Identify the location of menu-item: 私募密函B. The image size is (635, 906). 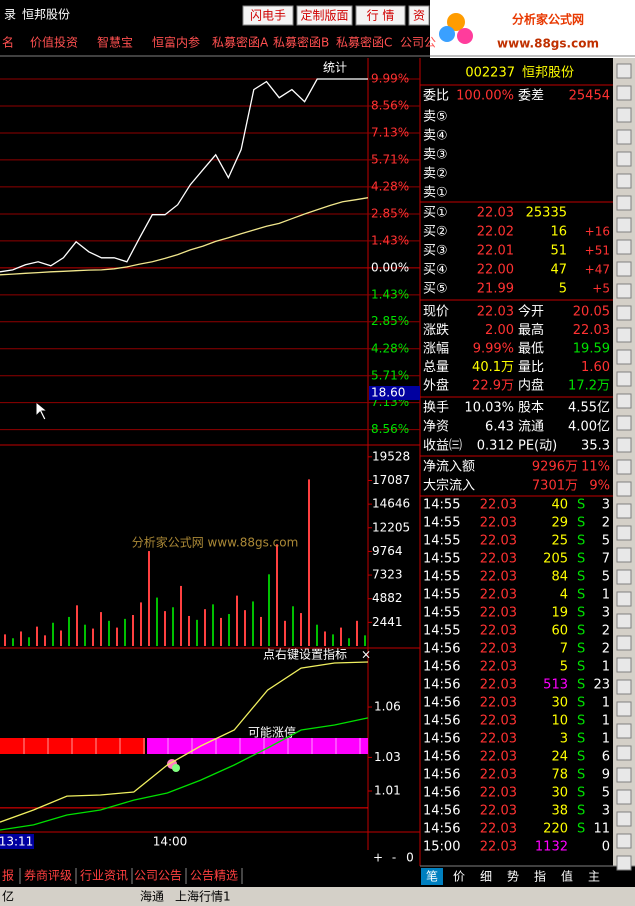
(301, 42).